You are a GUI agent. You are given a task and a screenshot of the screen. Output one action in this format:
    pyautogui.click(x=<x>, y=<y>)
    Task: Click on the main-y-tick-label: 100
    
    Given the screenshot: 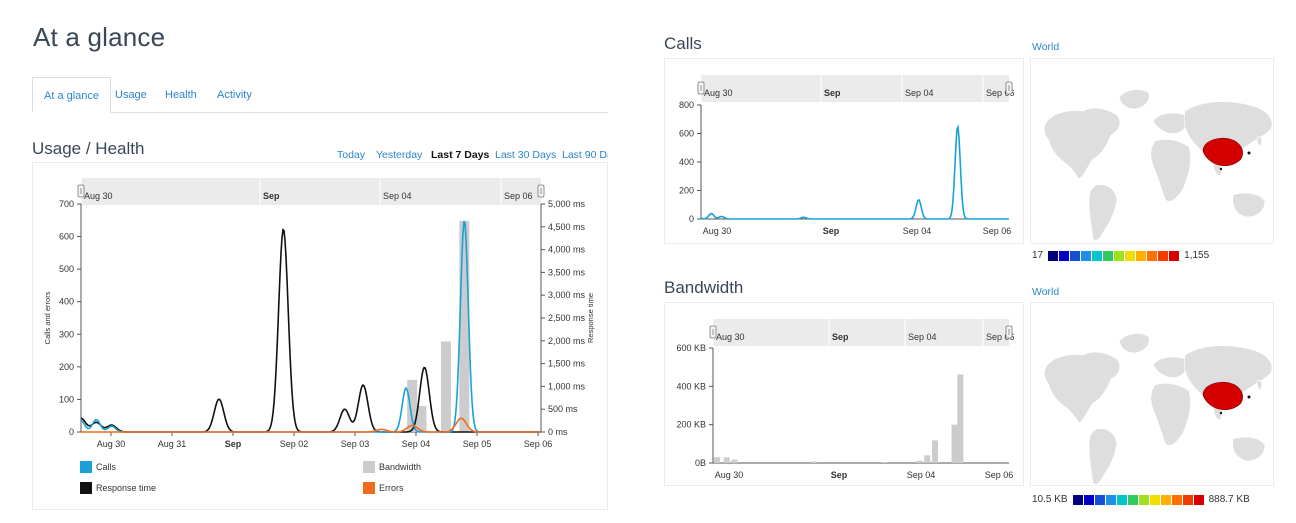 What is the action you would take?
    pyautogui.click(x=66, y=399)
    